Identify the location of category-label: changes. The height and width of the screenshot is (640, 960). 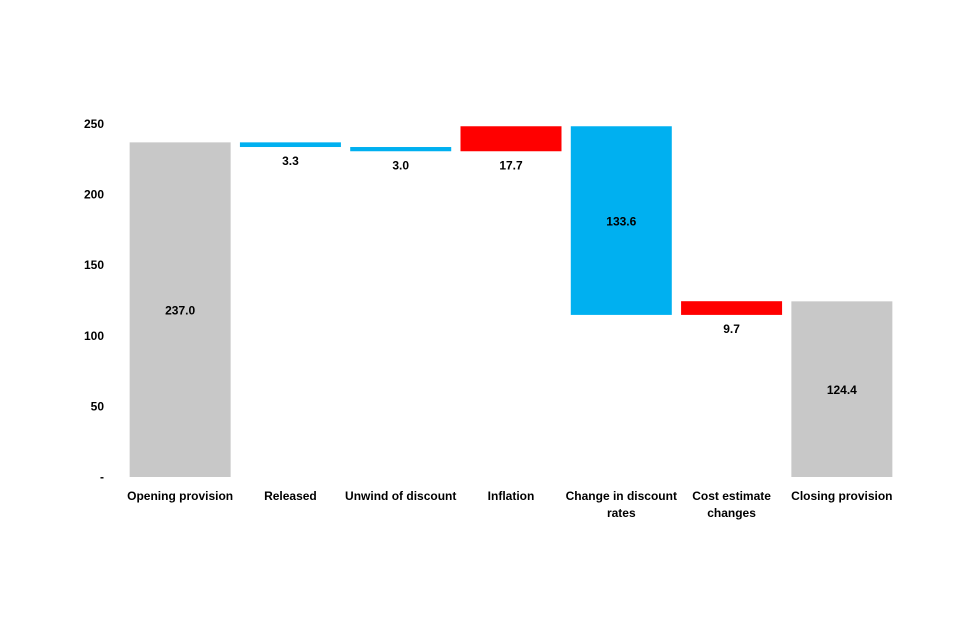
(731, 513).